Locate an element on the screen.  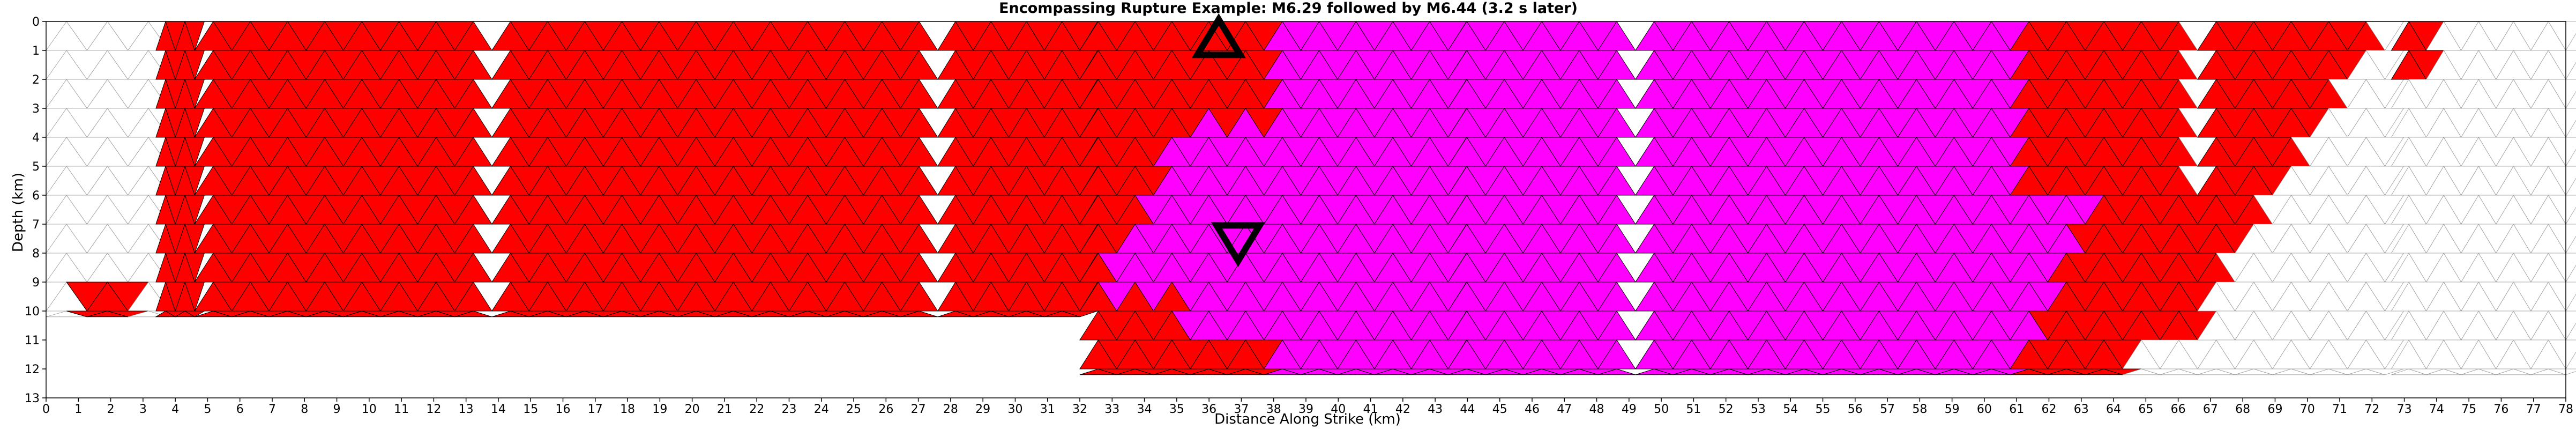
x-tick-label: 76 is located at coordinates (2500, 409).